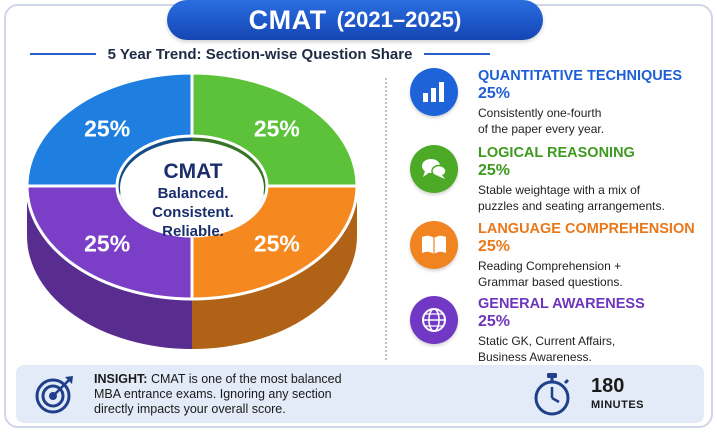 This screenshot has width=717, height=432. What do you see at coordinates (434, 92) in the screenshot?
I see `bar-chart-icon` at bounding box center [434, 92].